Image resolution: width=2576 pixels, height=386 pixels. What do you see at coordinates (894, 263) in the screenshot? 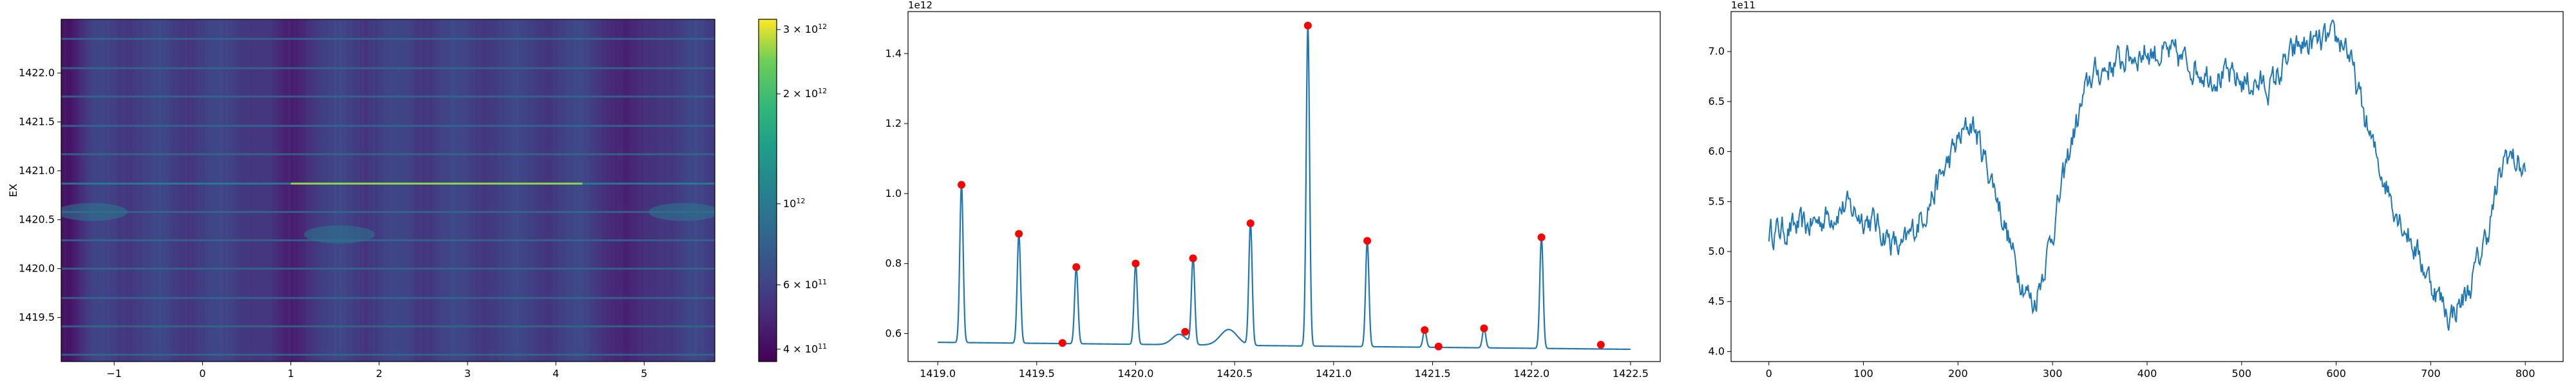
I see `peaks-y-tick-label: 0.8` at bounding box center [894, 263].